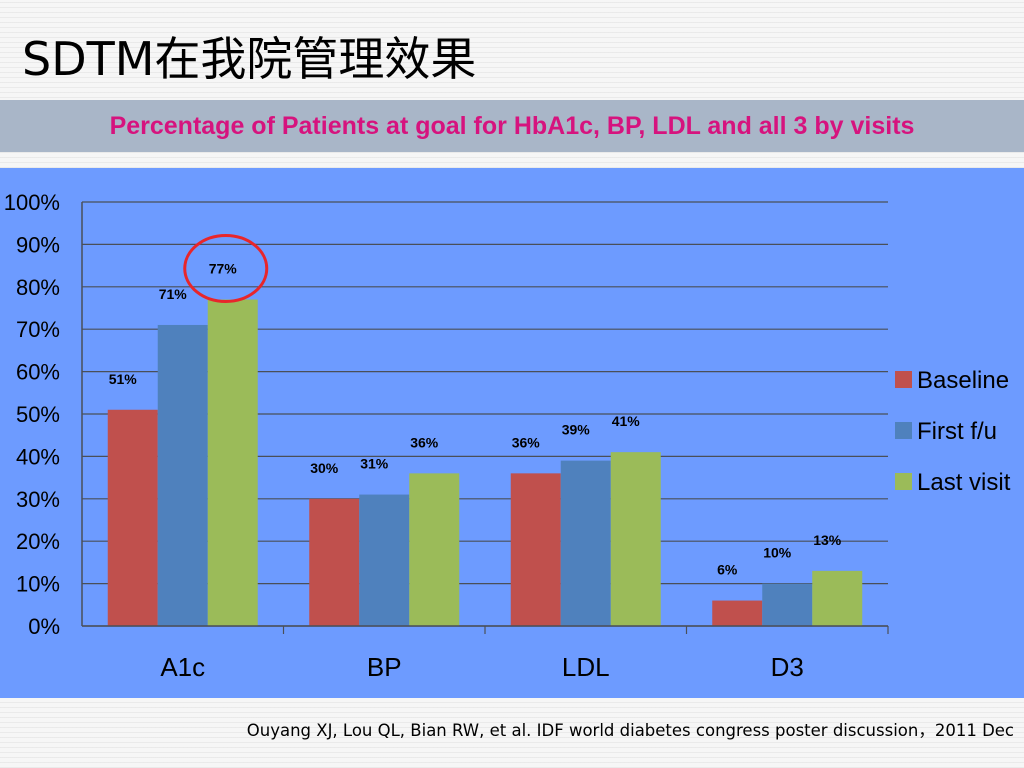 The image size is (1024, 768). What do you see at coordinates (324, 468) in the screenshot?
I see `data-label: 30%` at bounding box center [324, 468].